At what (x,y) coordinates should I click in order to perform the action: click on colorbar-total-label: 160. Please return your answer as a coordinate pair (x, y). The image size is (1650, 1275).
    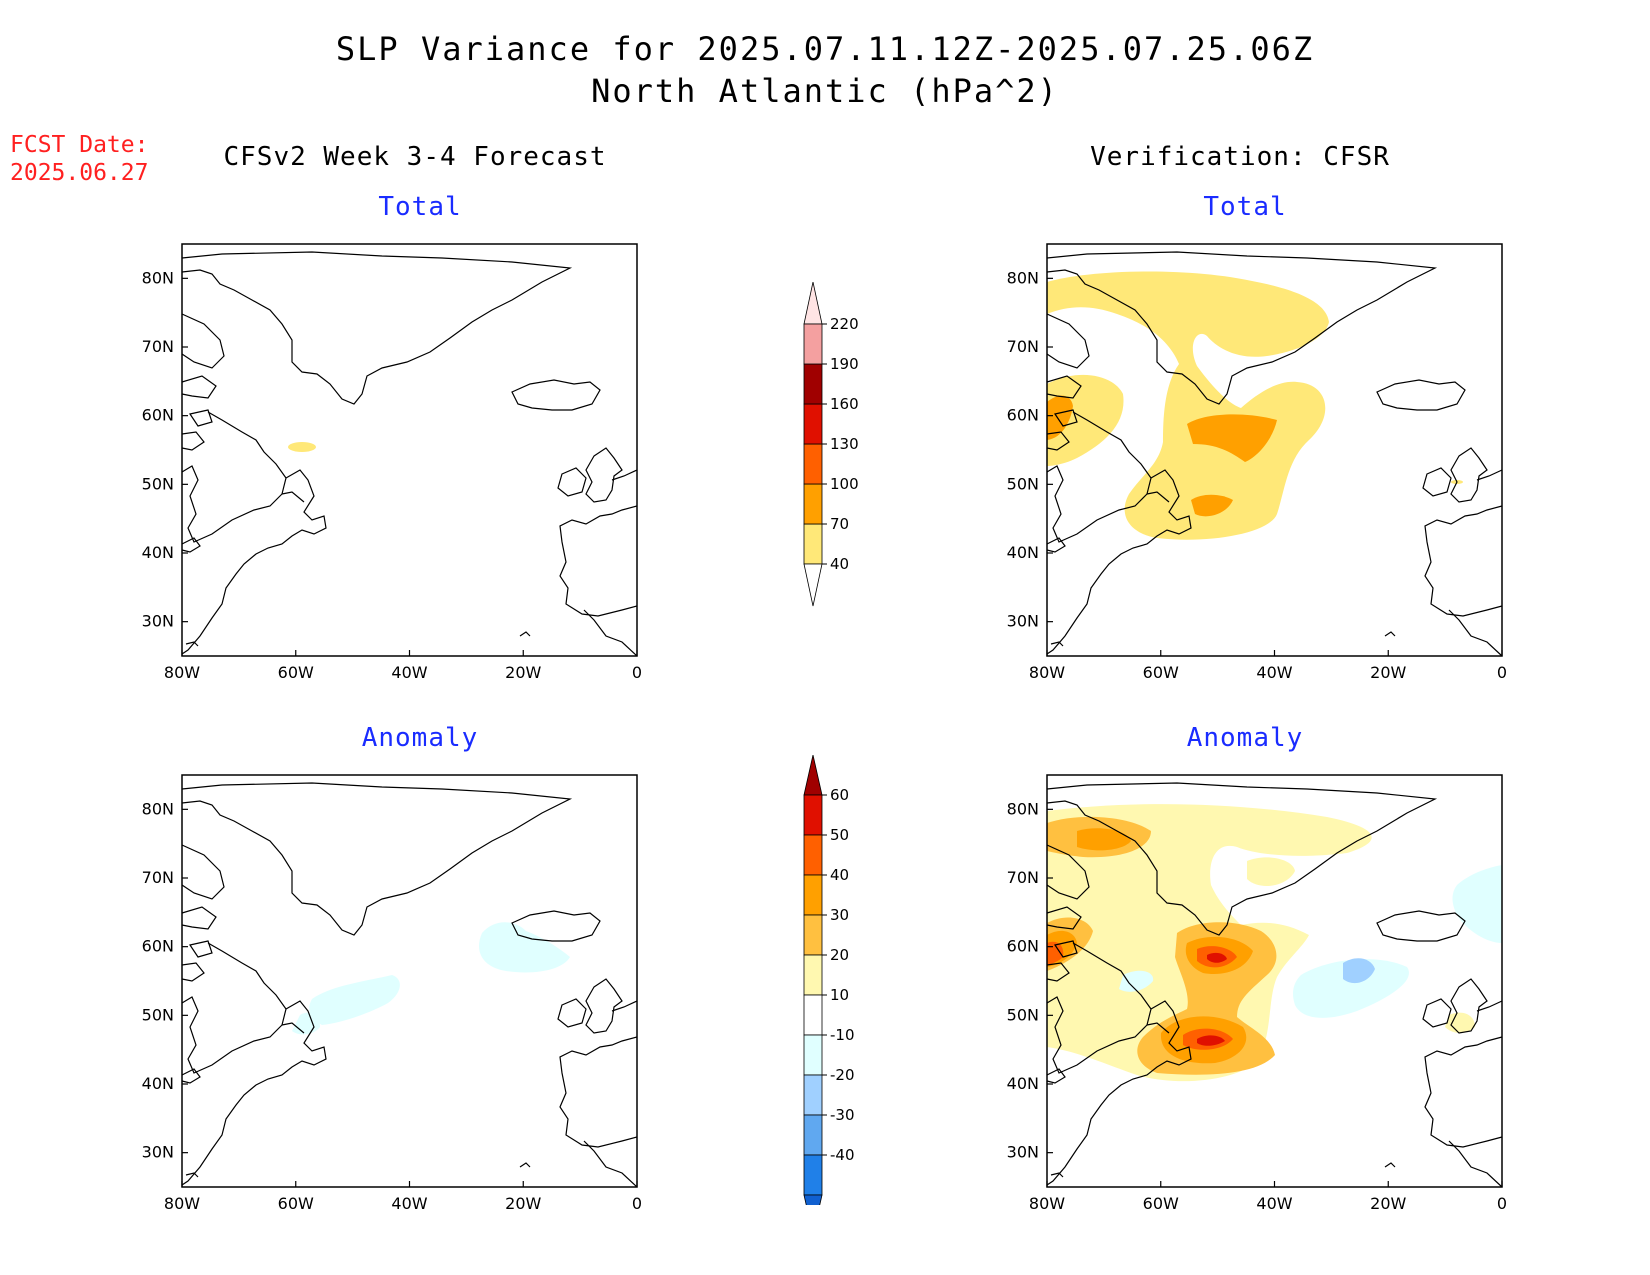
    Looking at the image, I should click on (844, 404).